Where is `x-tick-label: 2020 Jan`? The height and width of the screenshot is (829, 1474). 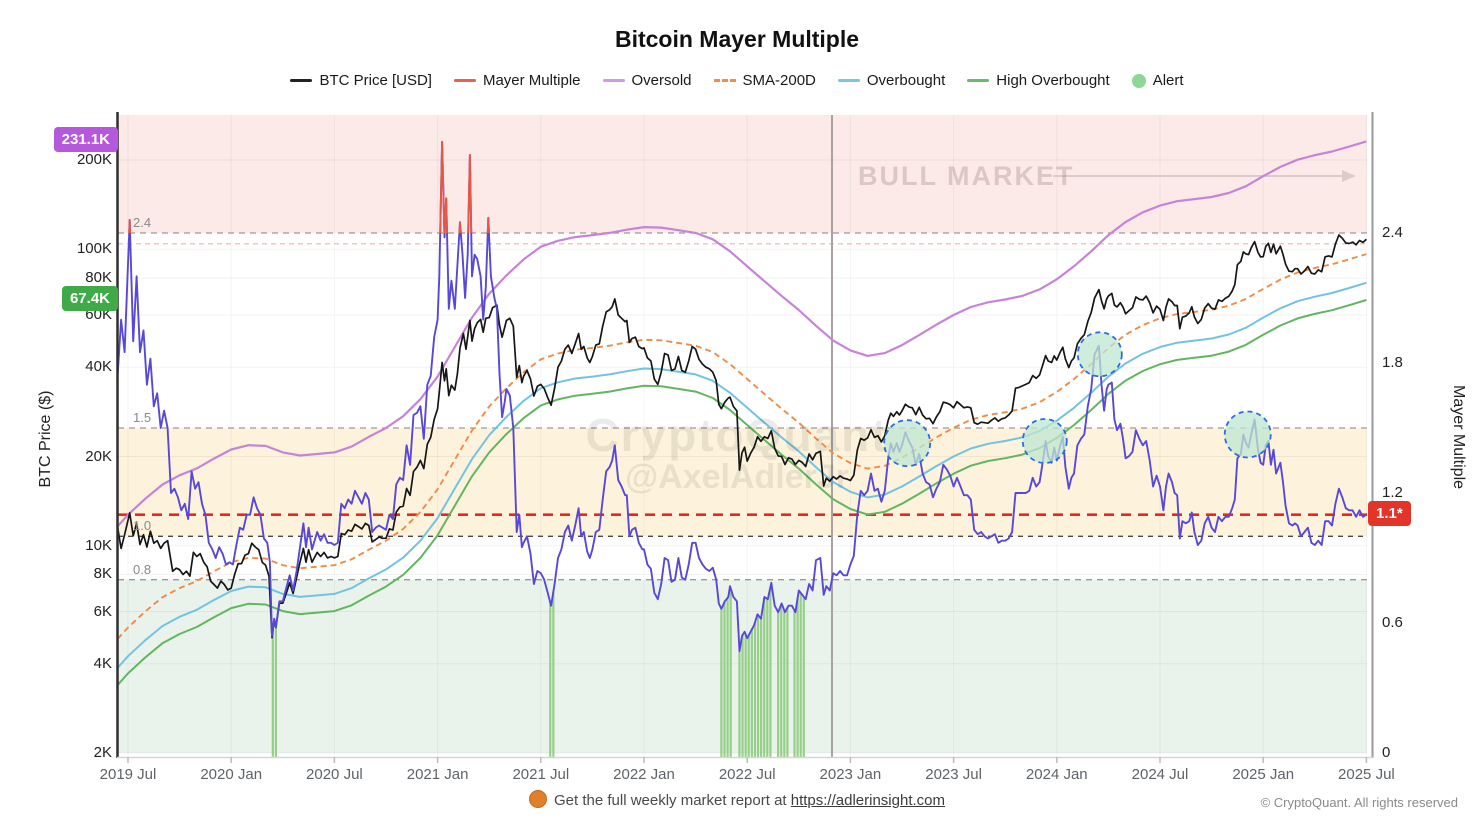 x-tick-label: 2020 Jan is located at coordinates (231, 774).